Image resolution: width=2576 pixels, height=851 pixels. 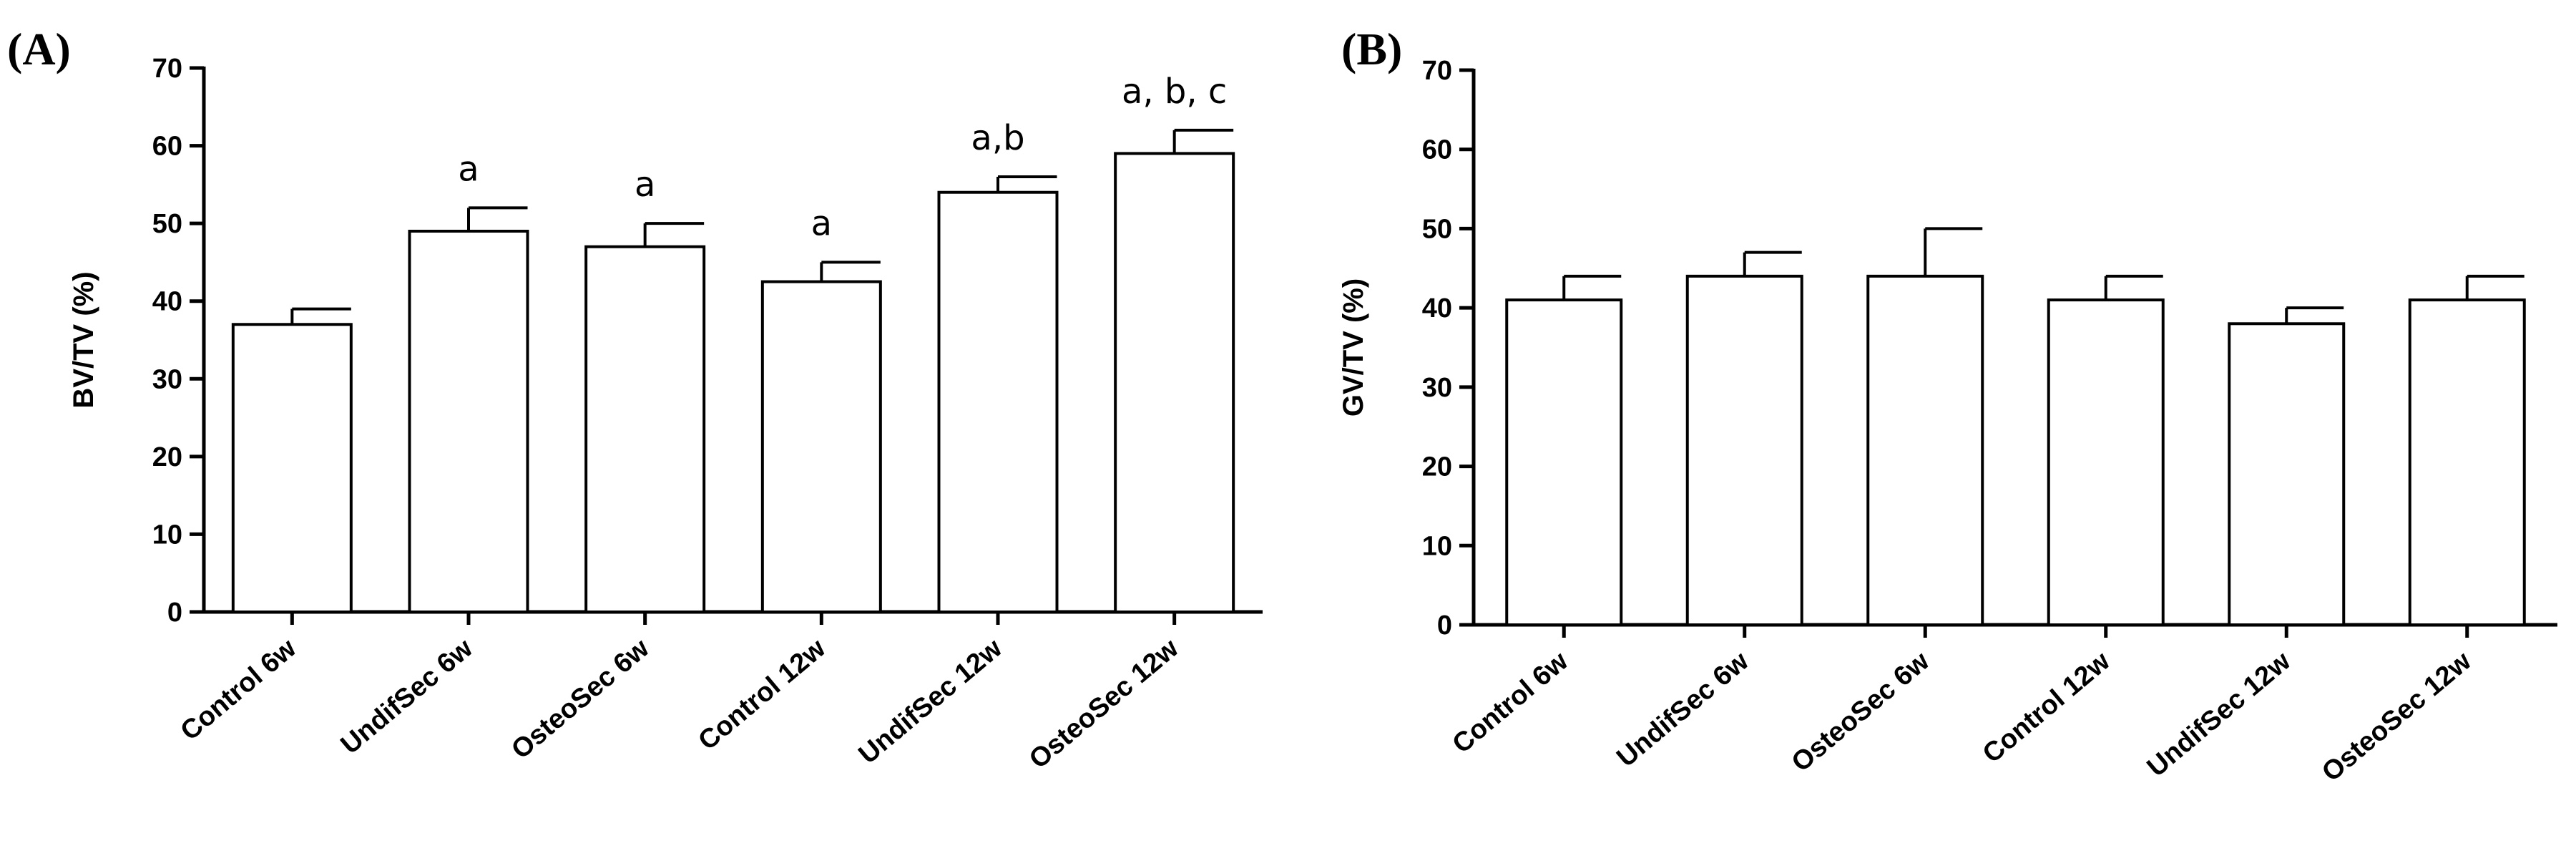 I want to click on y-axis-title: GV/TV (%), so click(x=1353, y=348).